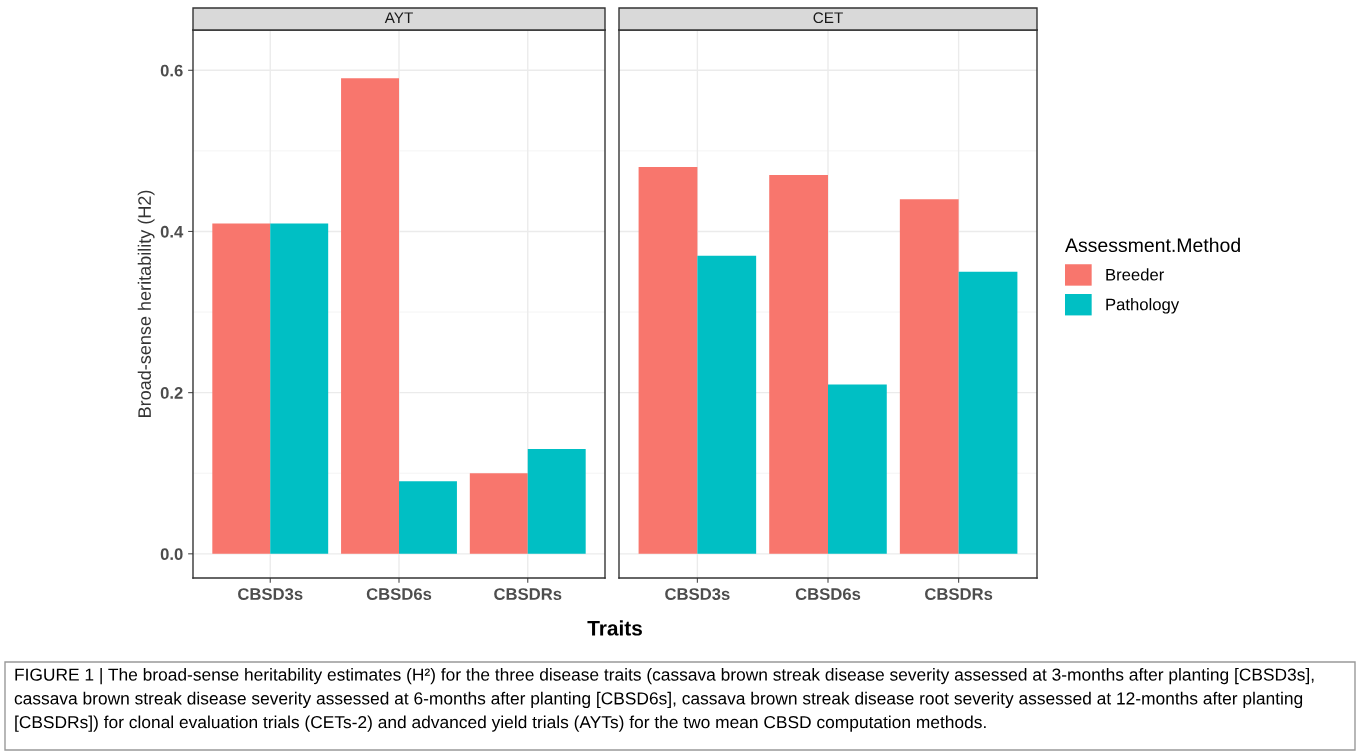 The image size is (1360, 756). What do you see at coordinates (614, 628) in the screenshot?
I see `x-axis-title: Traits` at bounding box center [614, 628].